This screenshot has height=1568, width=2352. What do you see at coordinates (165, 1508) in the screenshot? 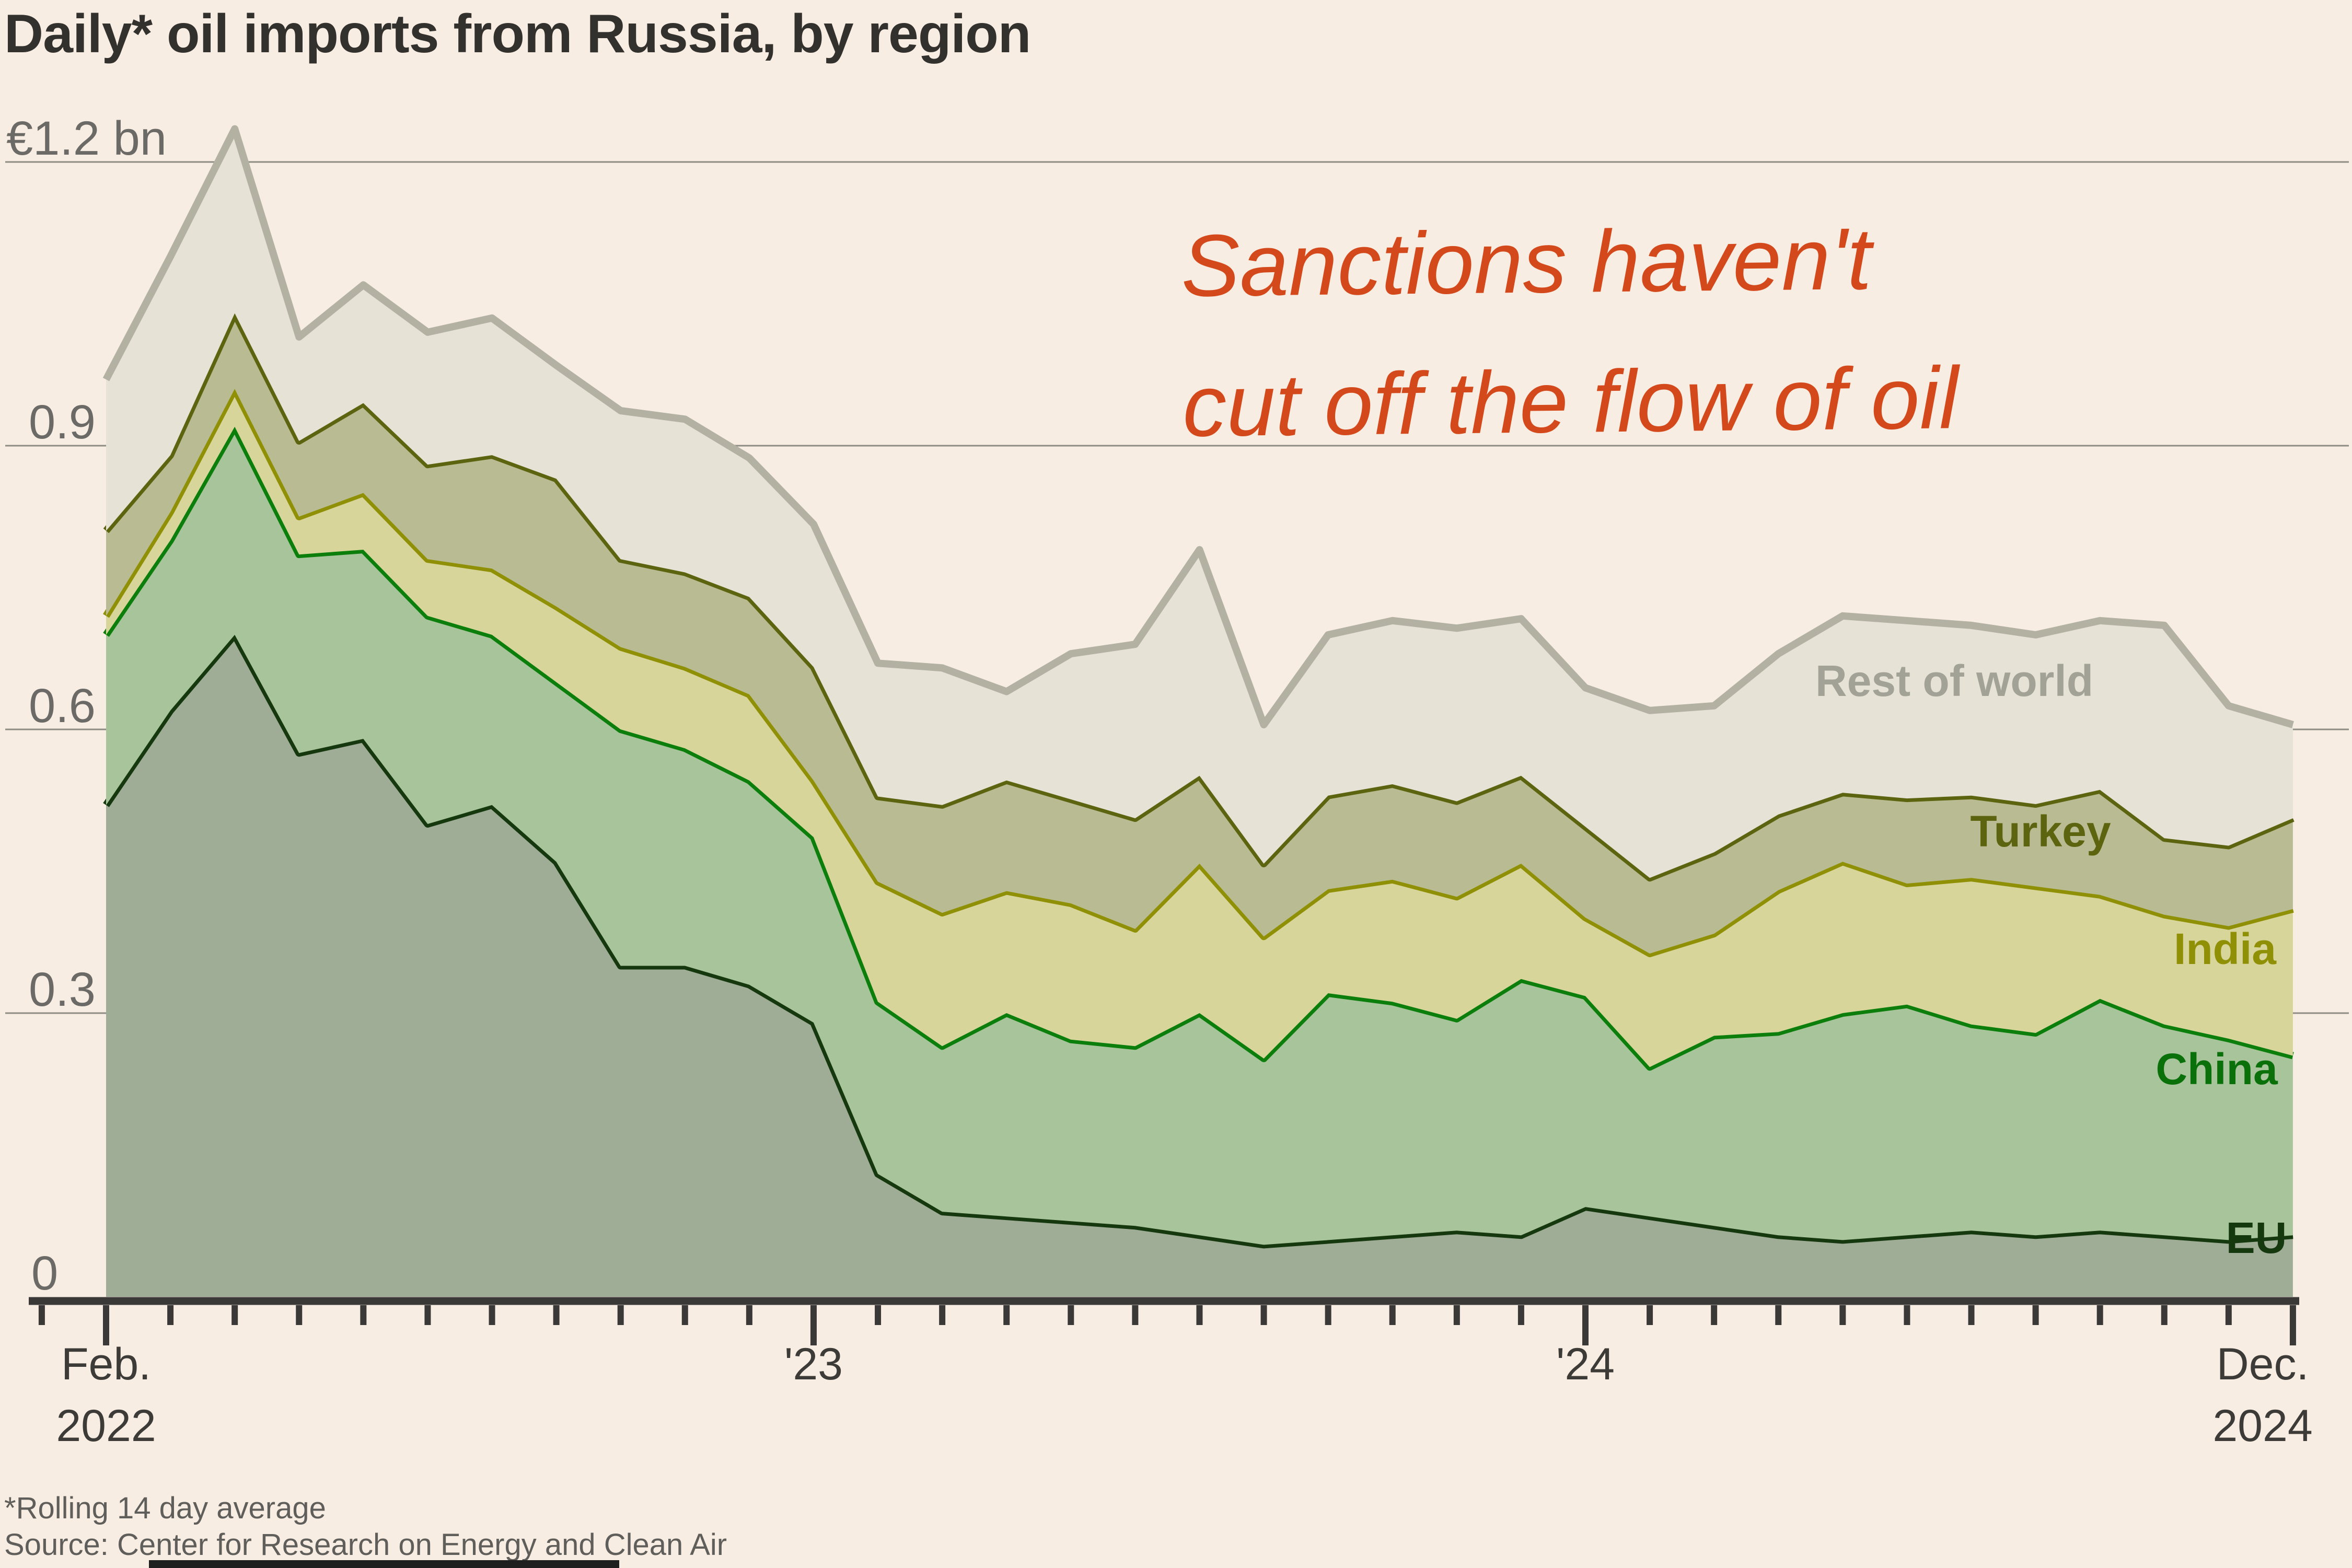
I see `footnote-rolling-average: *Rolling 14 day average` at bounding box center [165, 1508].